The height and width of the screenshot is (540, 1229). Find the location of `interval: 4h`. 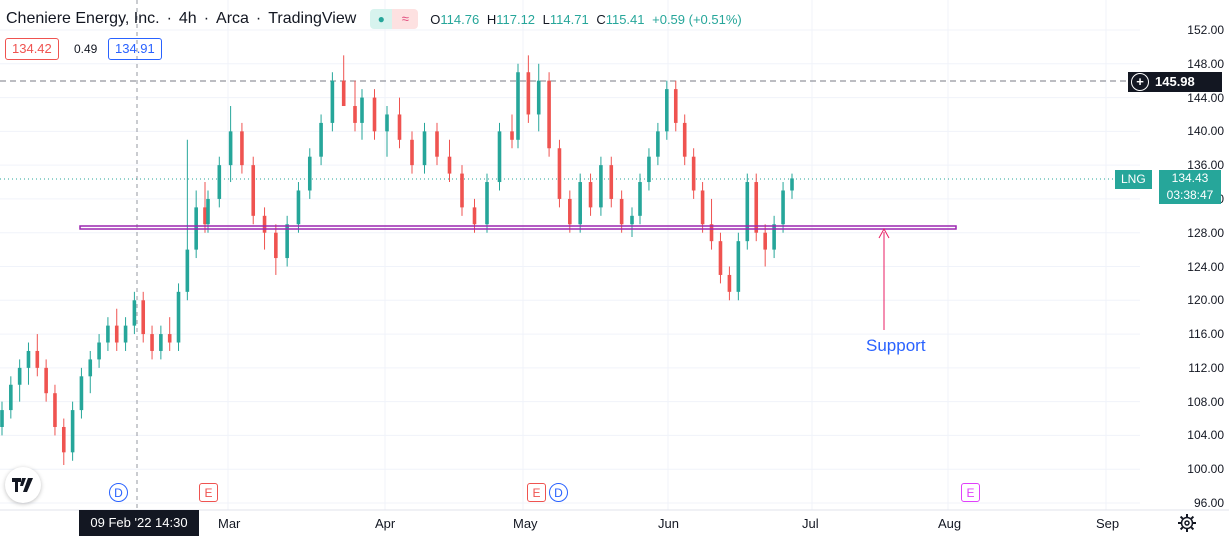

interval: 4h is located at coordinates (187, 18).